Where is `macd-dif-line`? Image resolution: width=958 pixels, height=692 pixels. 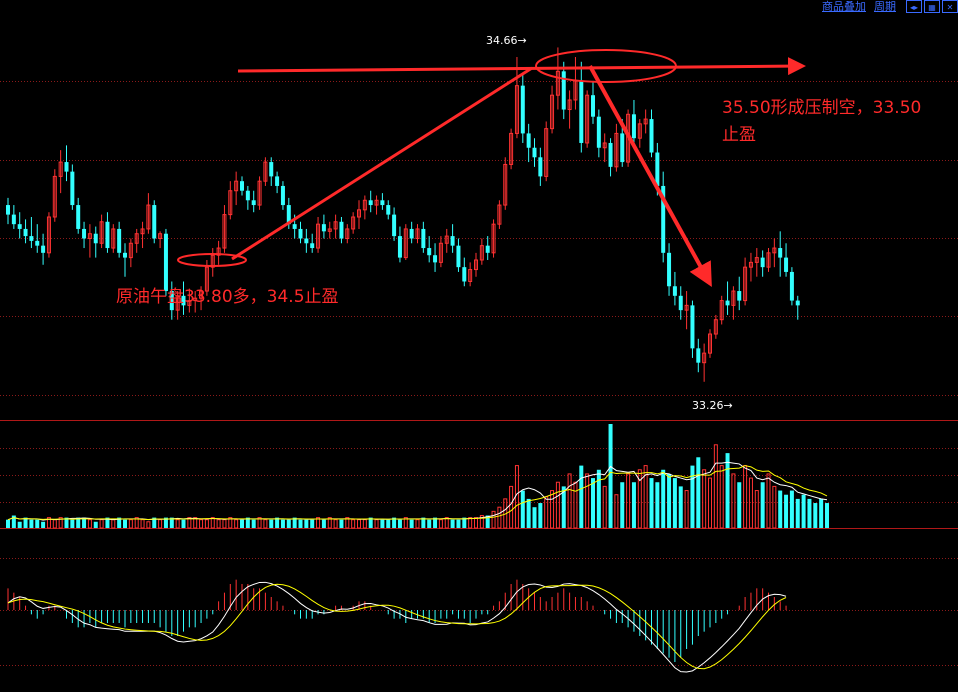
macd-dif-line is located at coordinates (397, 627).